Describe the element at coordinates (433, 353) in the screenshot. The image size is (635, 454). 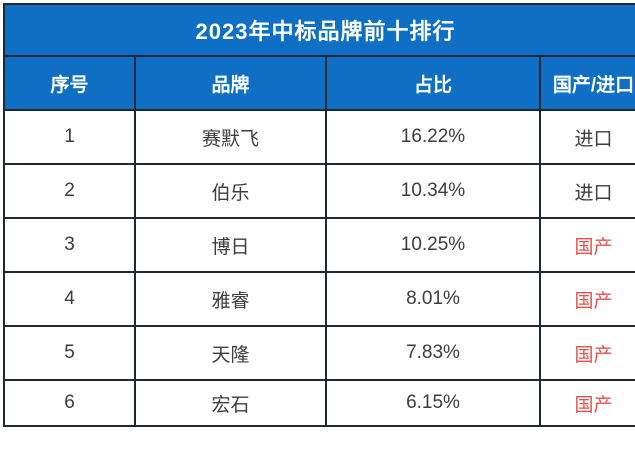
I see `share-cell: 7.83%` at that location.